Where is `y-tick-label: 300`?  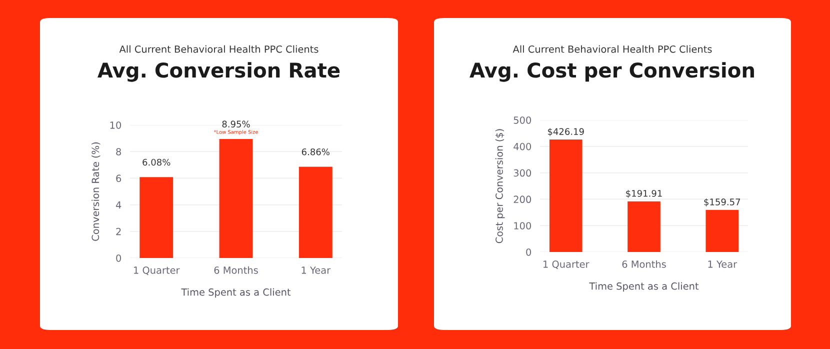
y-tick-label: 300 is located at coordinates (523, 173).